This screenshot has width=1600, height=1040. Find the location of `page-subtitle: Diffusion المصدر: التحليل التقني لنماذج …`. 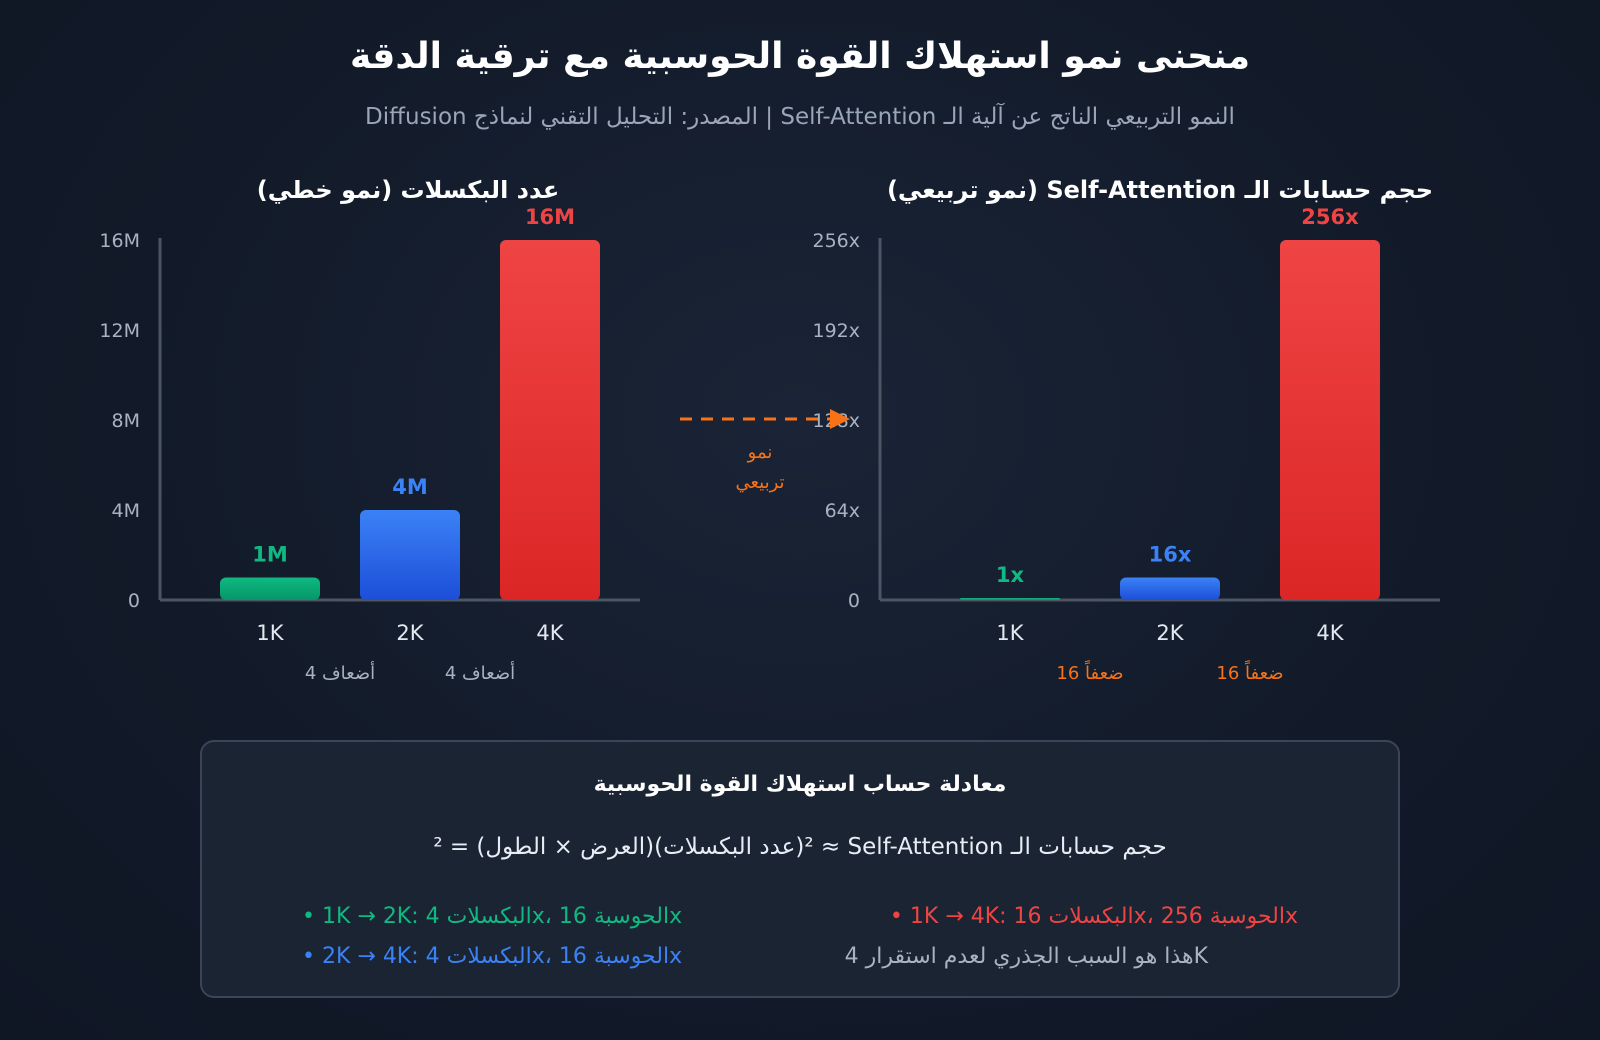

page-subtitle: Diffusion المصدر: التحليل التقني لنماذج … is located at coordinates (800, 117).